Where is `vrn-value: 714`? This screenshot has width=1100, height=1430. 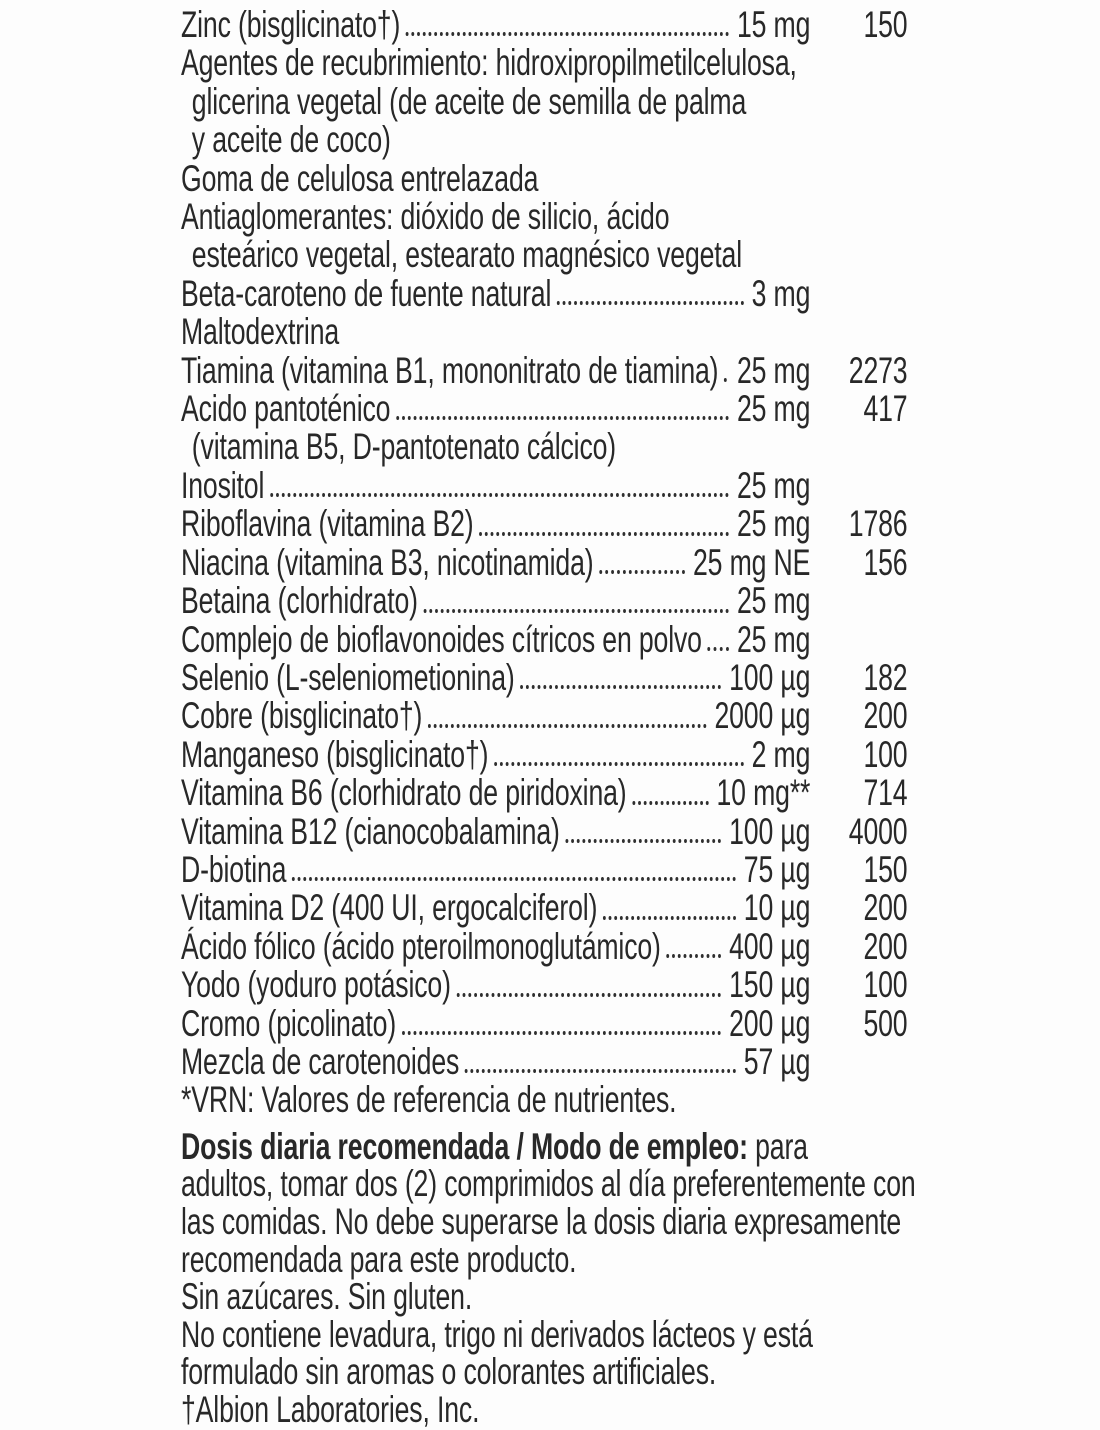 vrn-value: 714 is located at coordinates (885, 793).